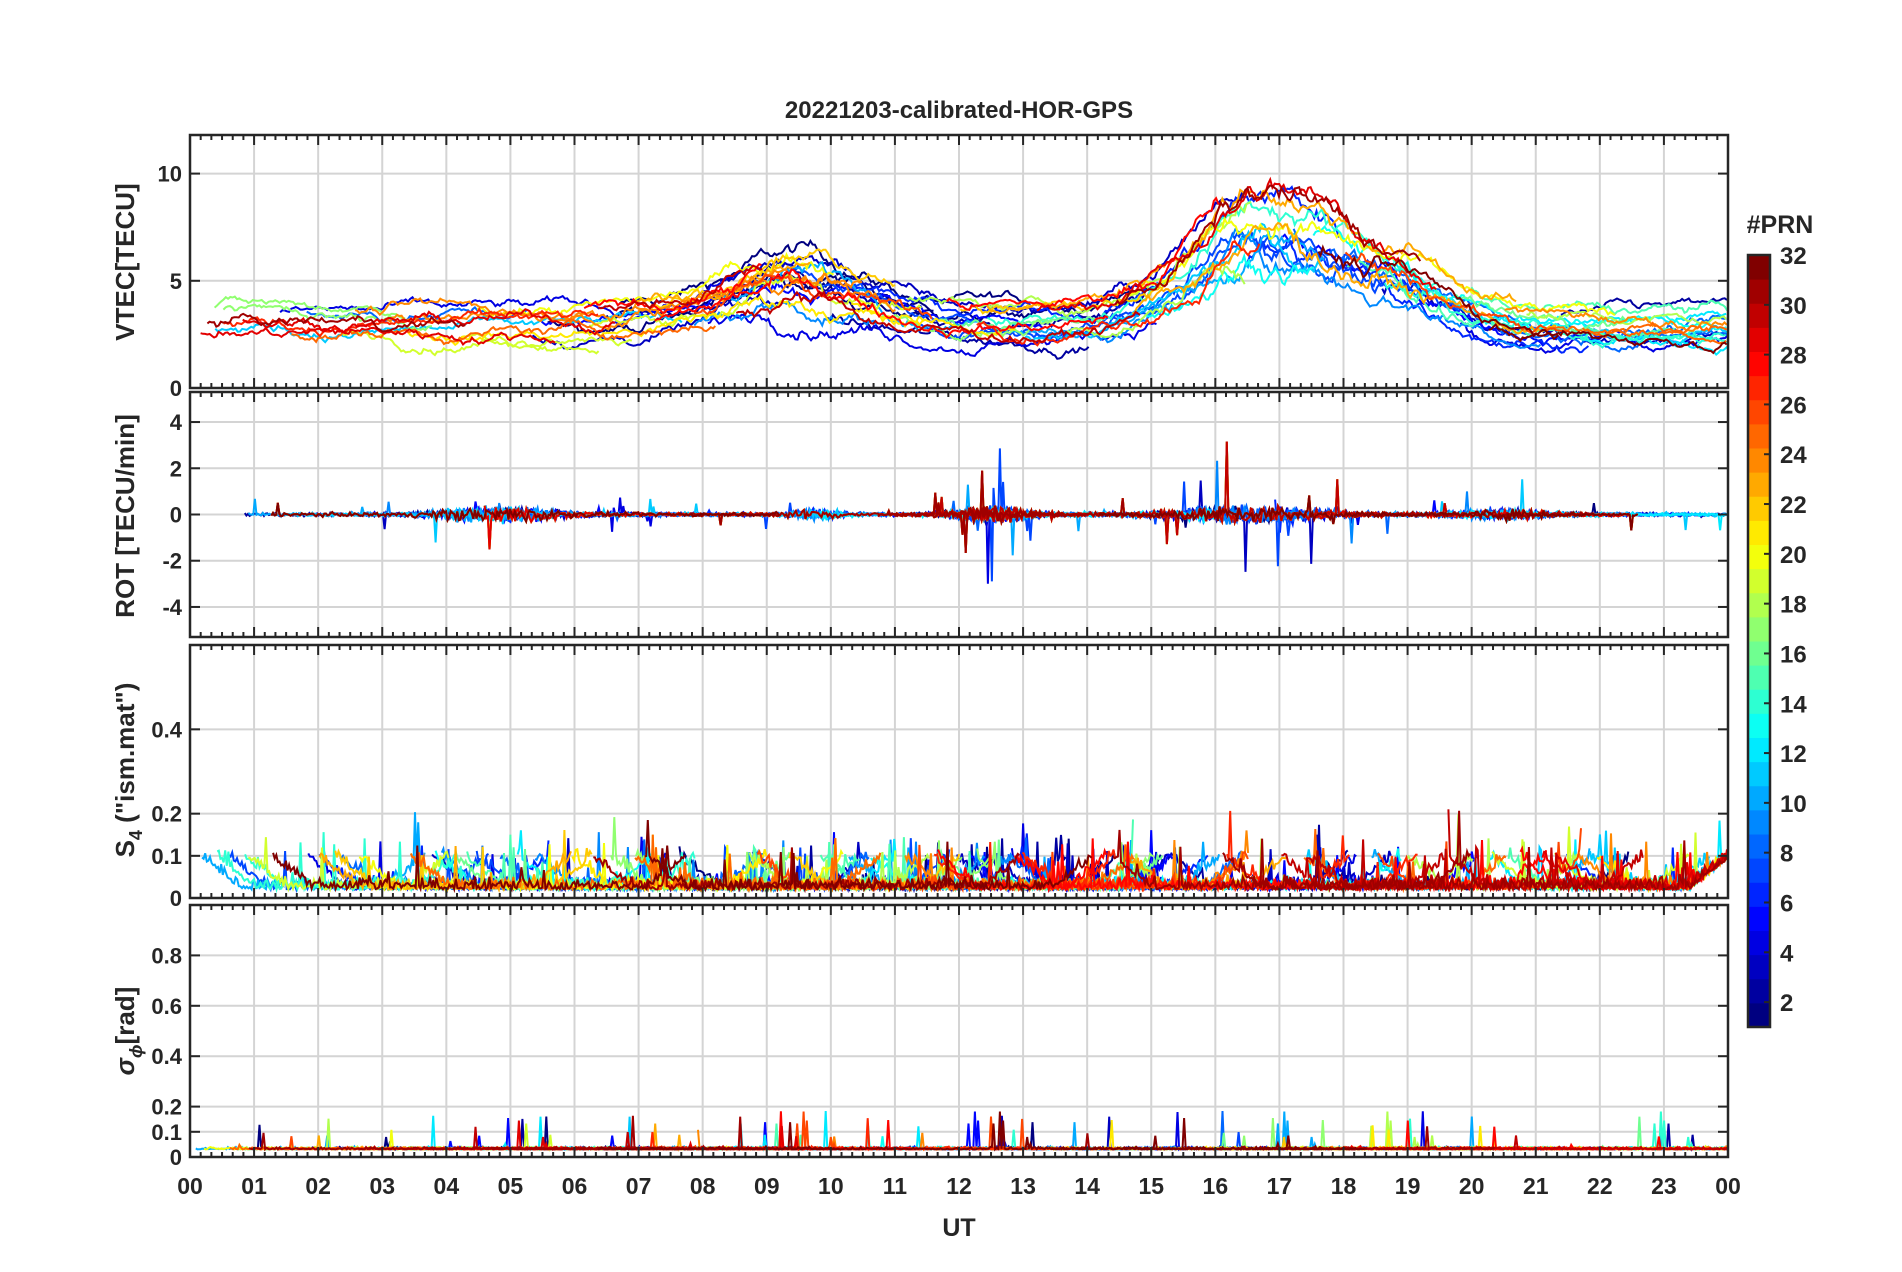 The width and height of the screenshot is (1902, 1272). I want to click on y-tick-label: 10, so click(170, 174).